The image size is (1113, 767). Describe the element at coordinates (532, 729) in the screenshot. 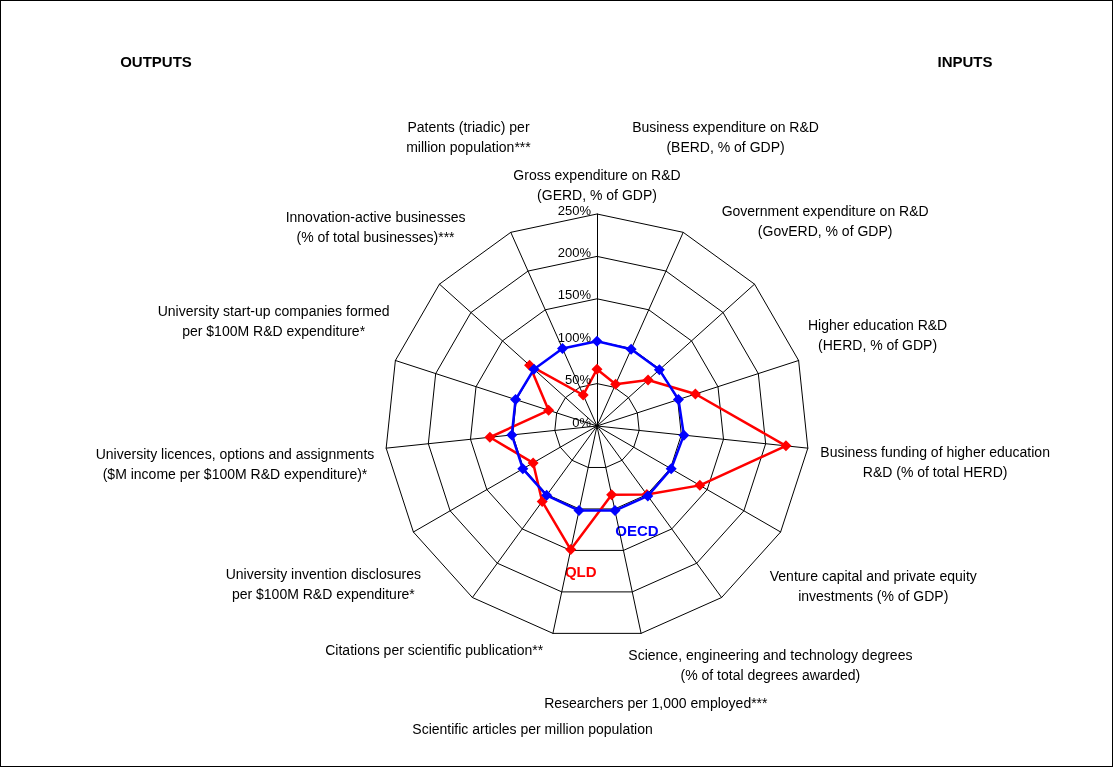

I see `spoke-label: Scientific articles per million population` at that location.